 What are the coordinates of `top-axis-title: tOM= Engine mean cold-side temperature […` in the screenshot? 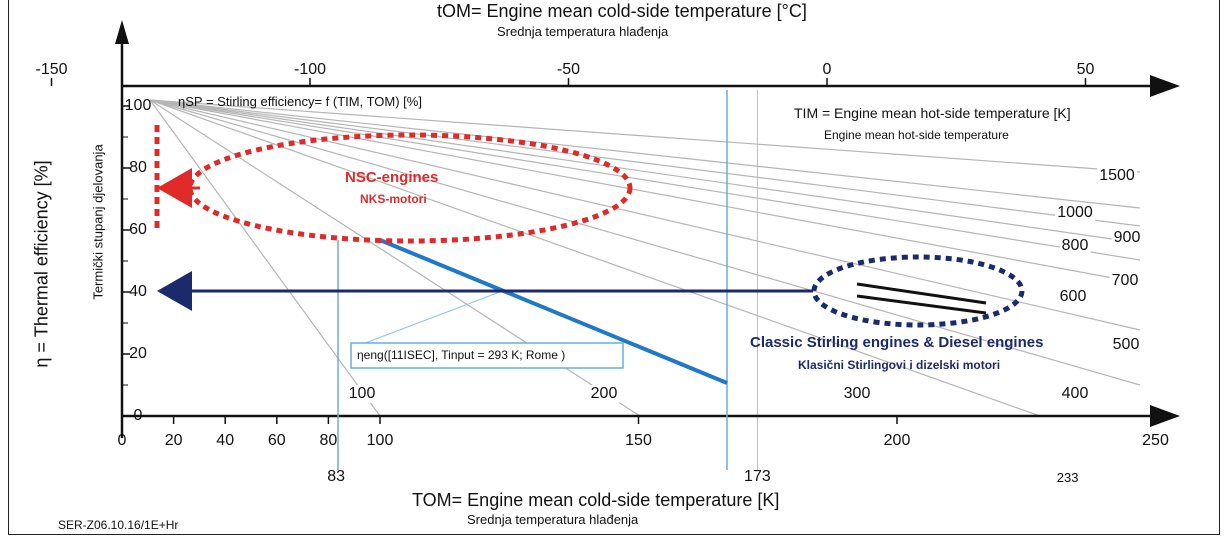 It's located at (622, 11).